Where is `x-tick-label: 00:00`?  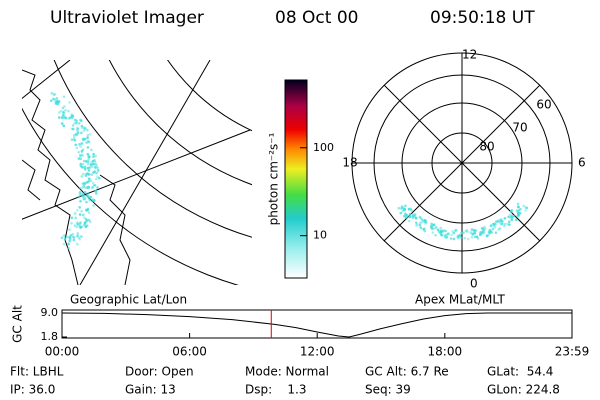
x-tick-label: 00:00 is located at coordinates (62, 352).